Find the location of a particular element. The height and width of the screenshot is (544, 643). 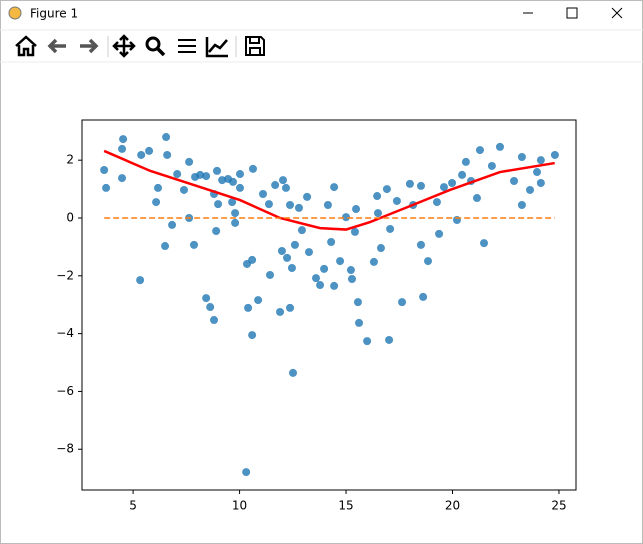

x-tick-label: 5 is located at coordinates (133, 506).